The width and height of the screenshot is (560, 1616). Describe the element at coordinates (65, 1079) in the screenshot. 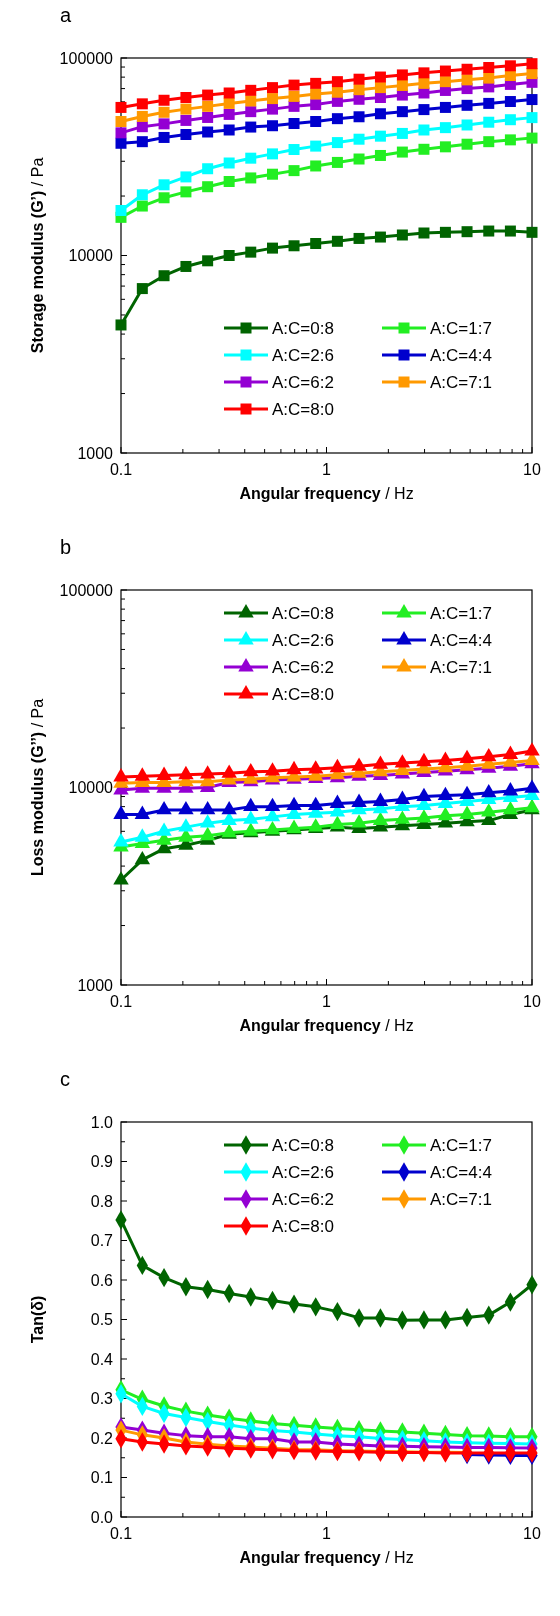

I see `chart-title: c` at that location.